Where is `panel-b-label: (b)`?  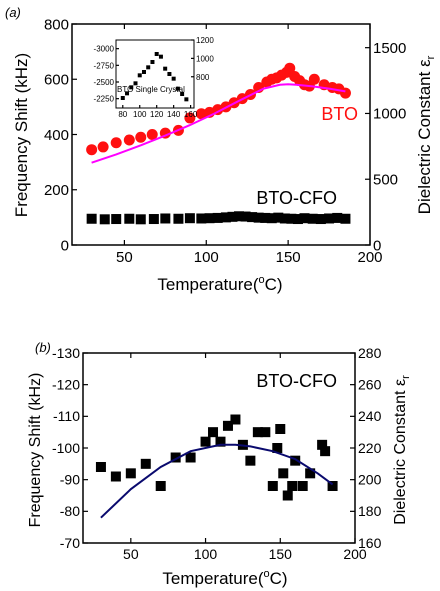 panel-b-label: (b) is located at coordinates (43, 347).